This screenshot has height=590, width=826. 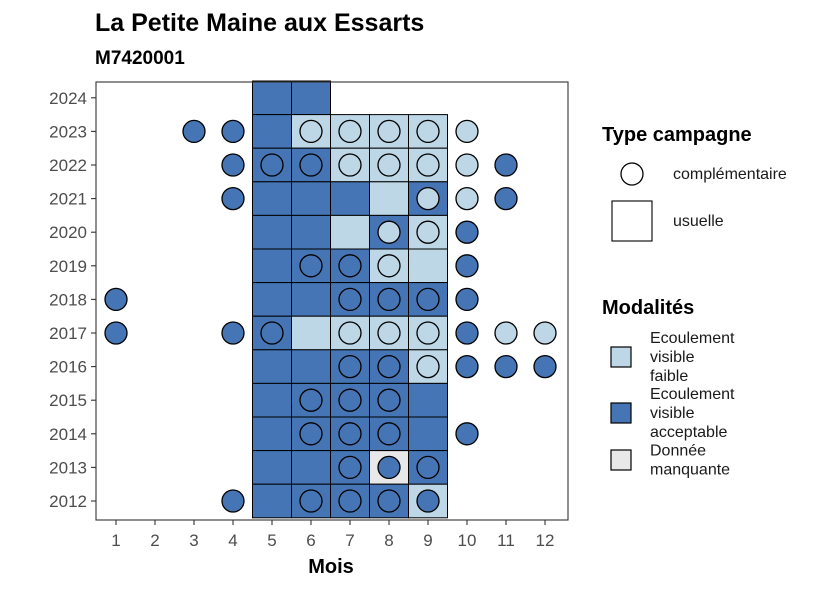 I want to click on legend-modalite-label: acceptable, so click(x=688, y=432).